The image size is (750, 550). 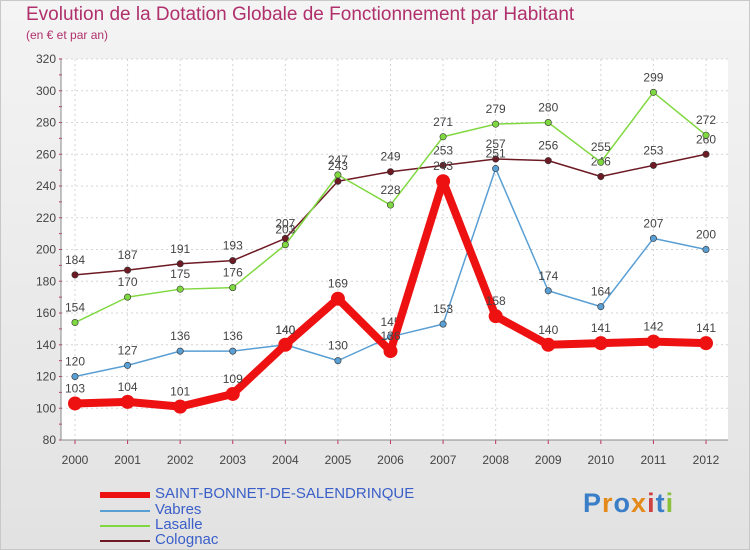 What do you see at coordinates (180, 249) in the screenshot?
I see `data-label: 191` at bounding box center [180, 249].